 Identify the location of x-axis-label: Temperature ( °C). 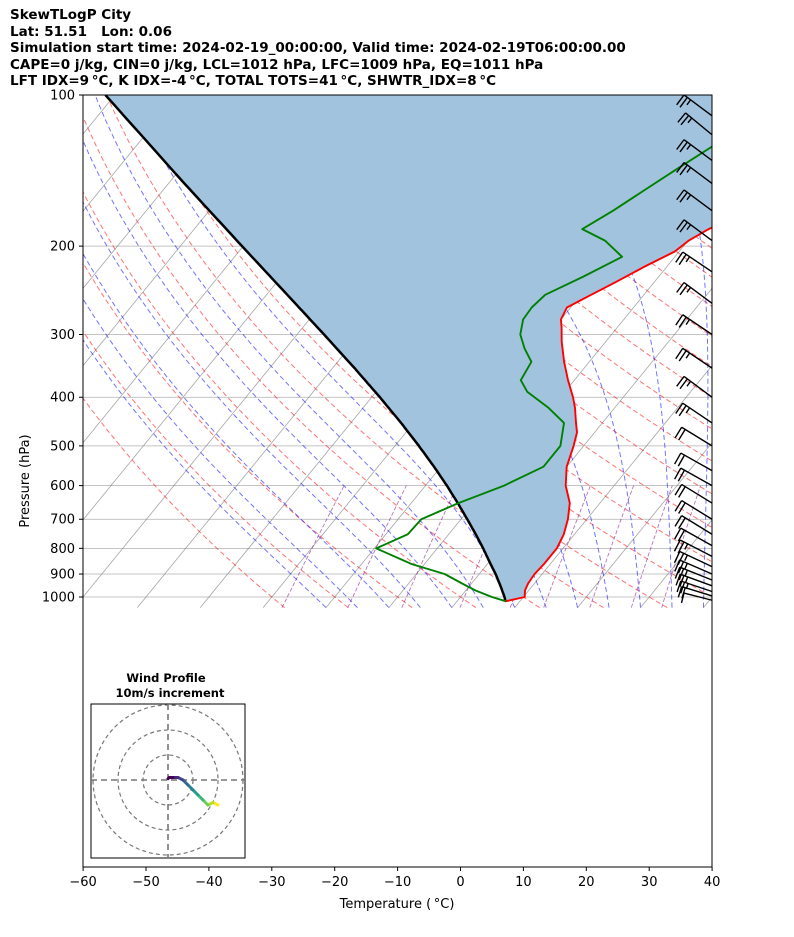
(397, 904).